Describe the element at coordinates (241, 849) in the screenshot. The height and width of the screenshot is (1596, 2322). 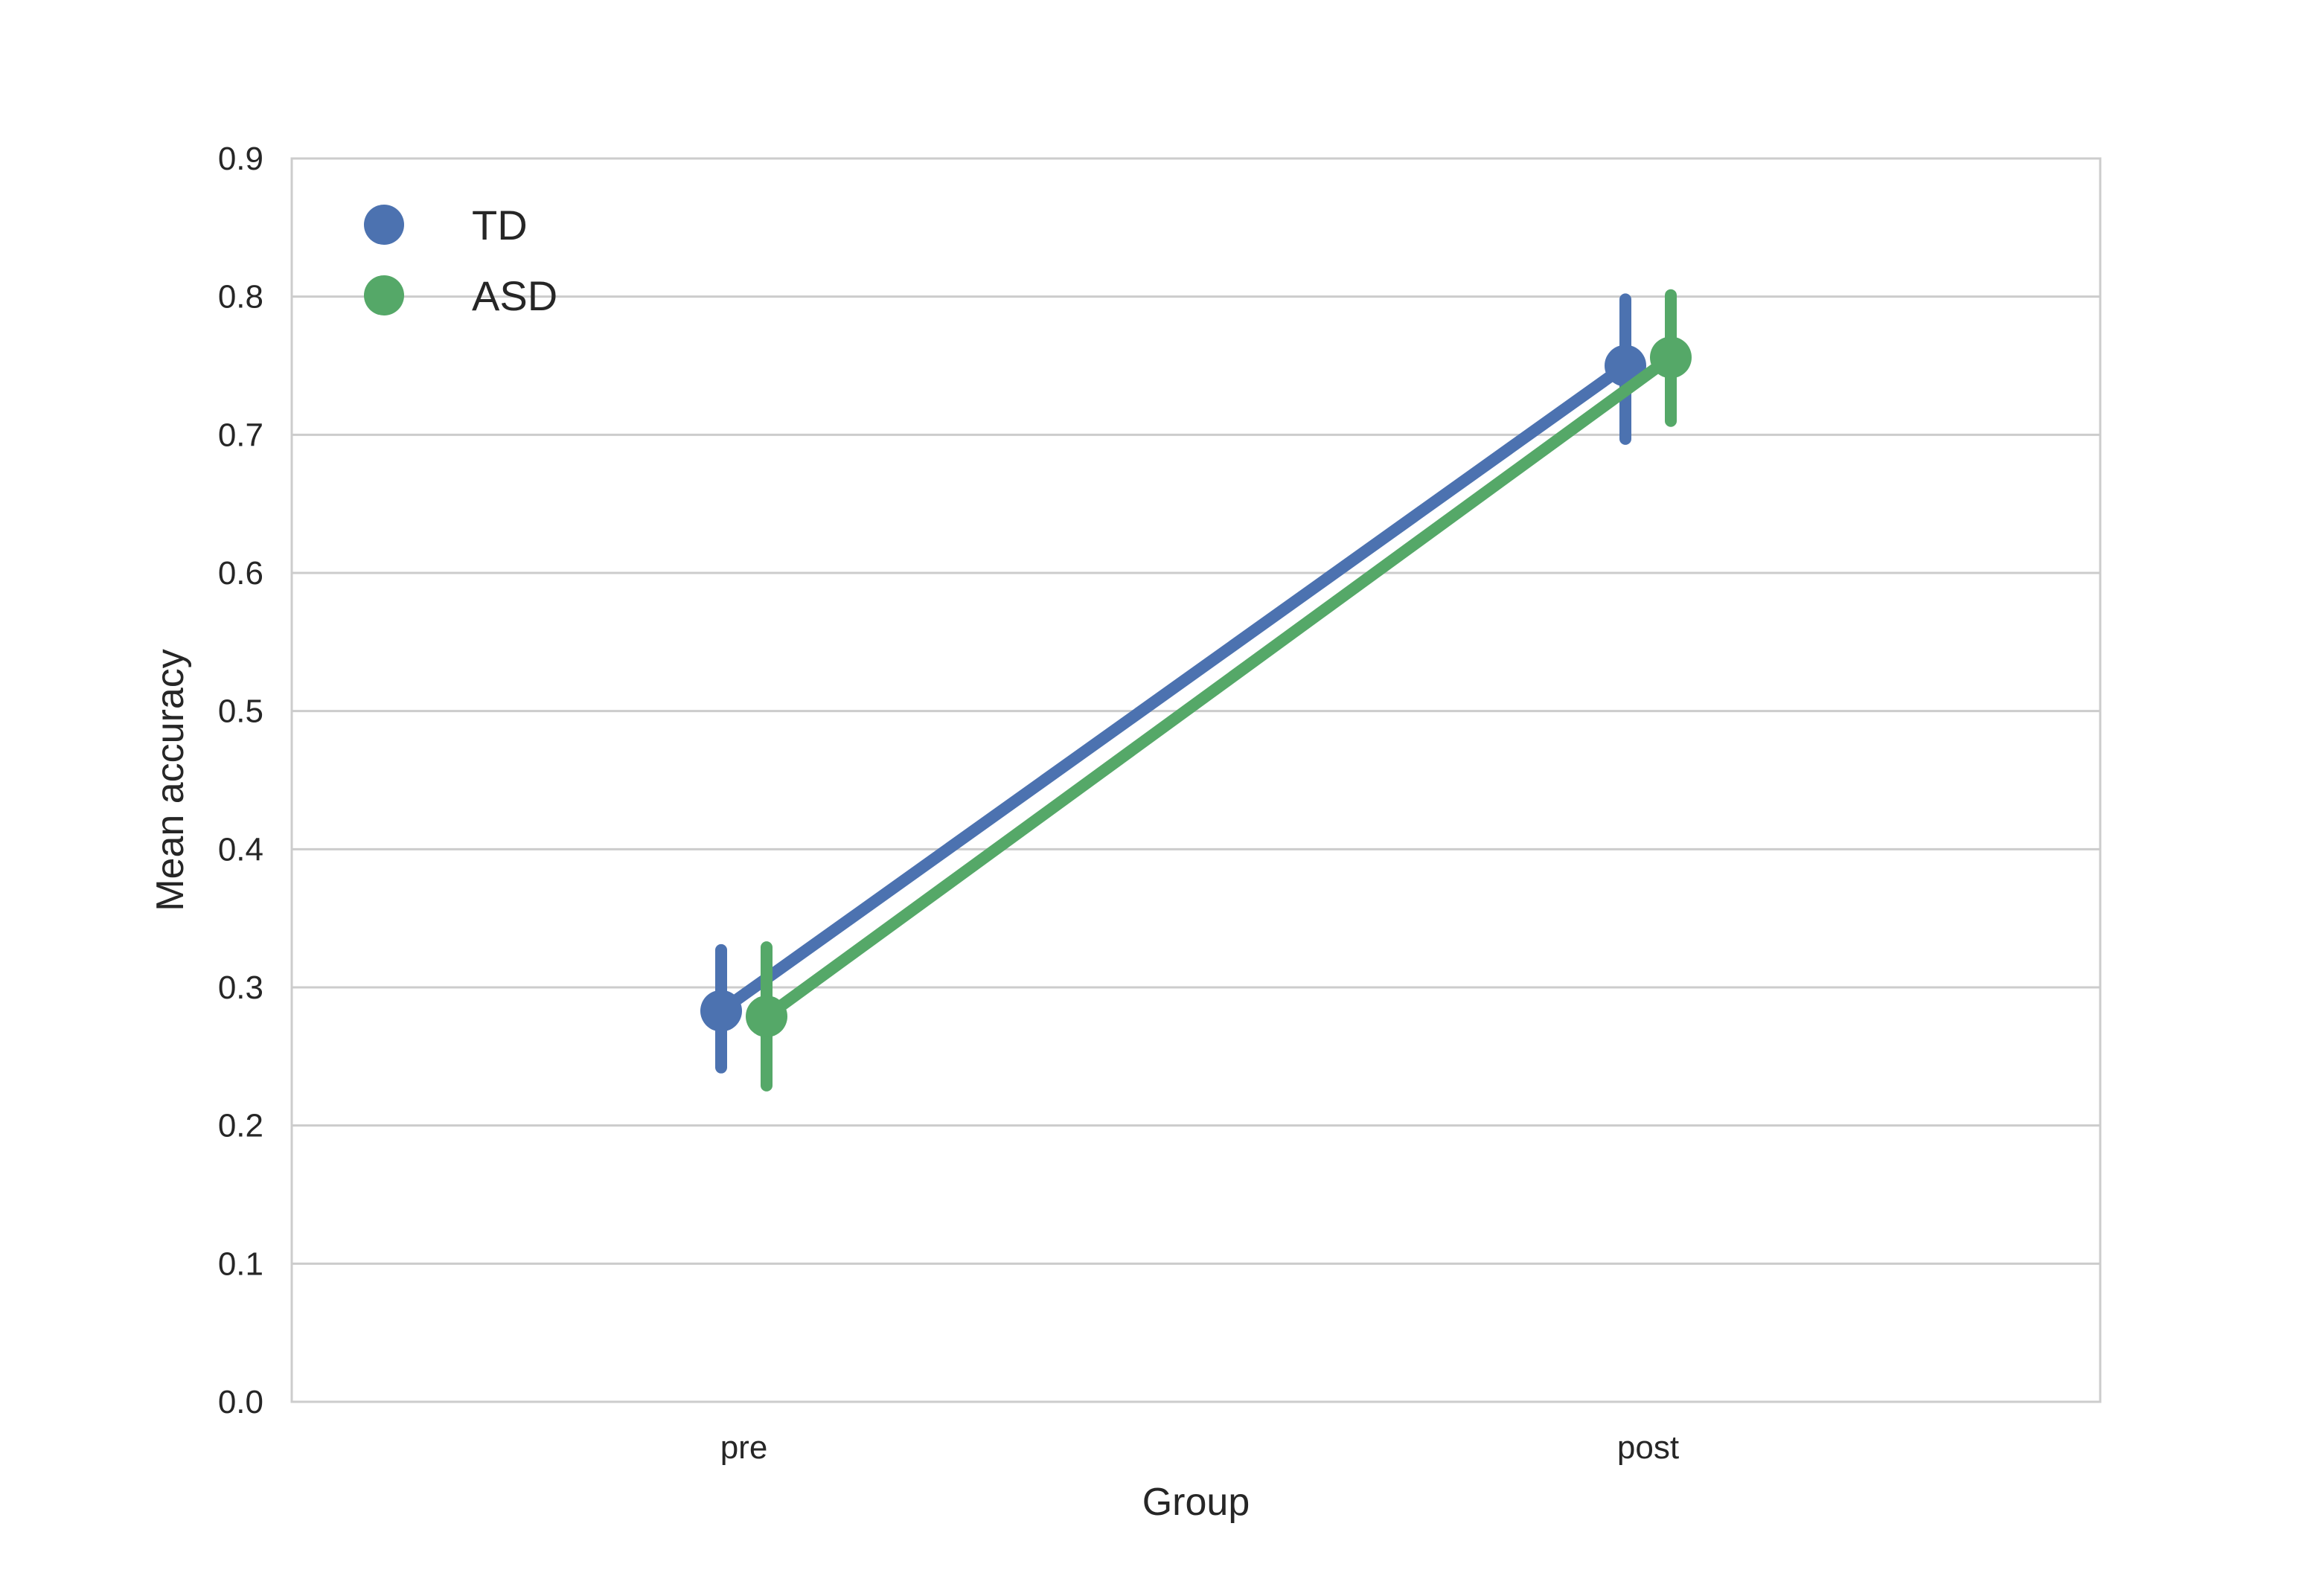
I see `y-tick-label: 0.4` at that location.